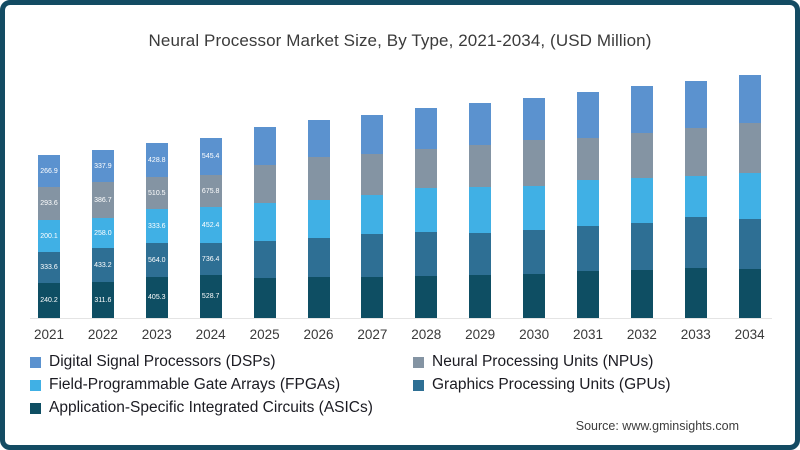 The width and height of the screenshot is (800, 450). I want to click on bar-segment-DSPs-2030, so click(534, 119).